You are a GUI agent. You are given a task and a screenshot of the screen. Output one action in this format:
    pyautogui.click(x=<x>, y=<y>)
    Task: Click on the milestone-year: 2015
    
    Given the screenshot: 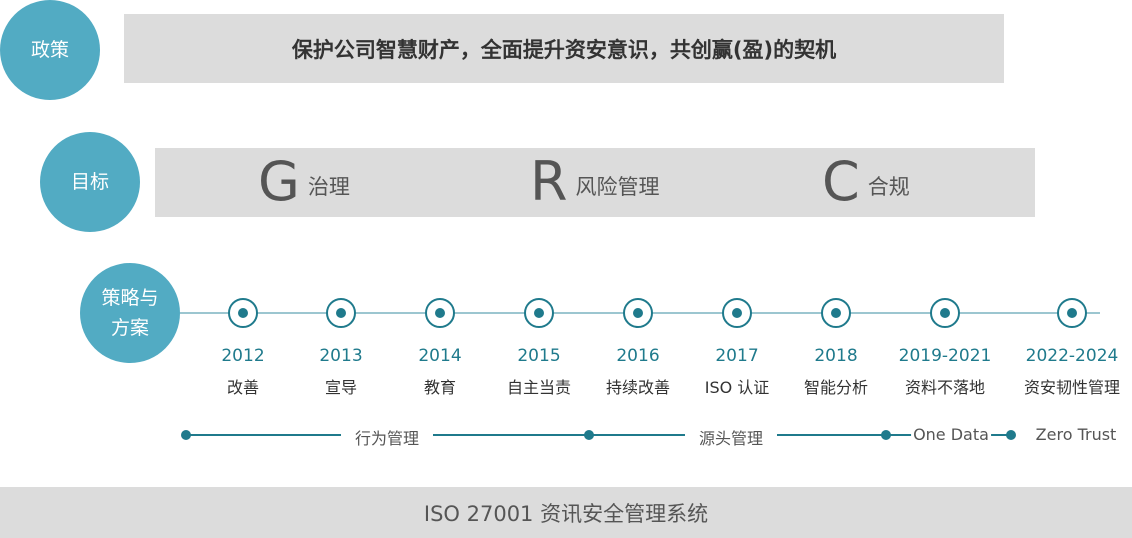 What is the action you would take?
    pyautogui.click(x=539, y=356)
    